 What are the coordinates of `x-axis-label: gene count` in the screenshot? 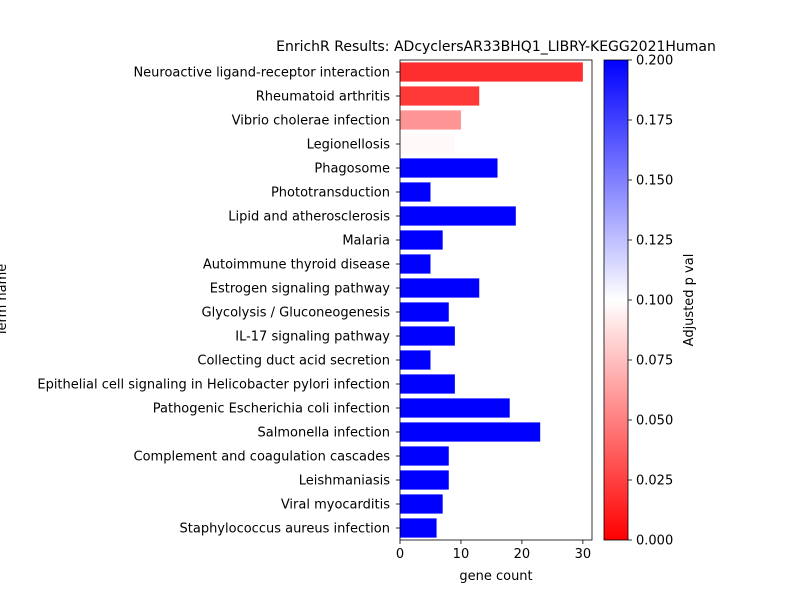 It's located at (495, 576).